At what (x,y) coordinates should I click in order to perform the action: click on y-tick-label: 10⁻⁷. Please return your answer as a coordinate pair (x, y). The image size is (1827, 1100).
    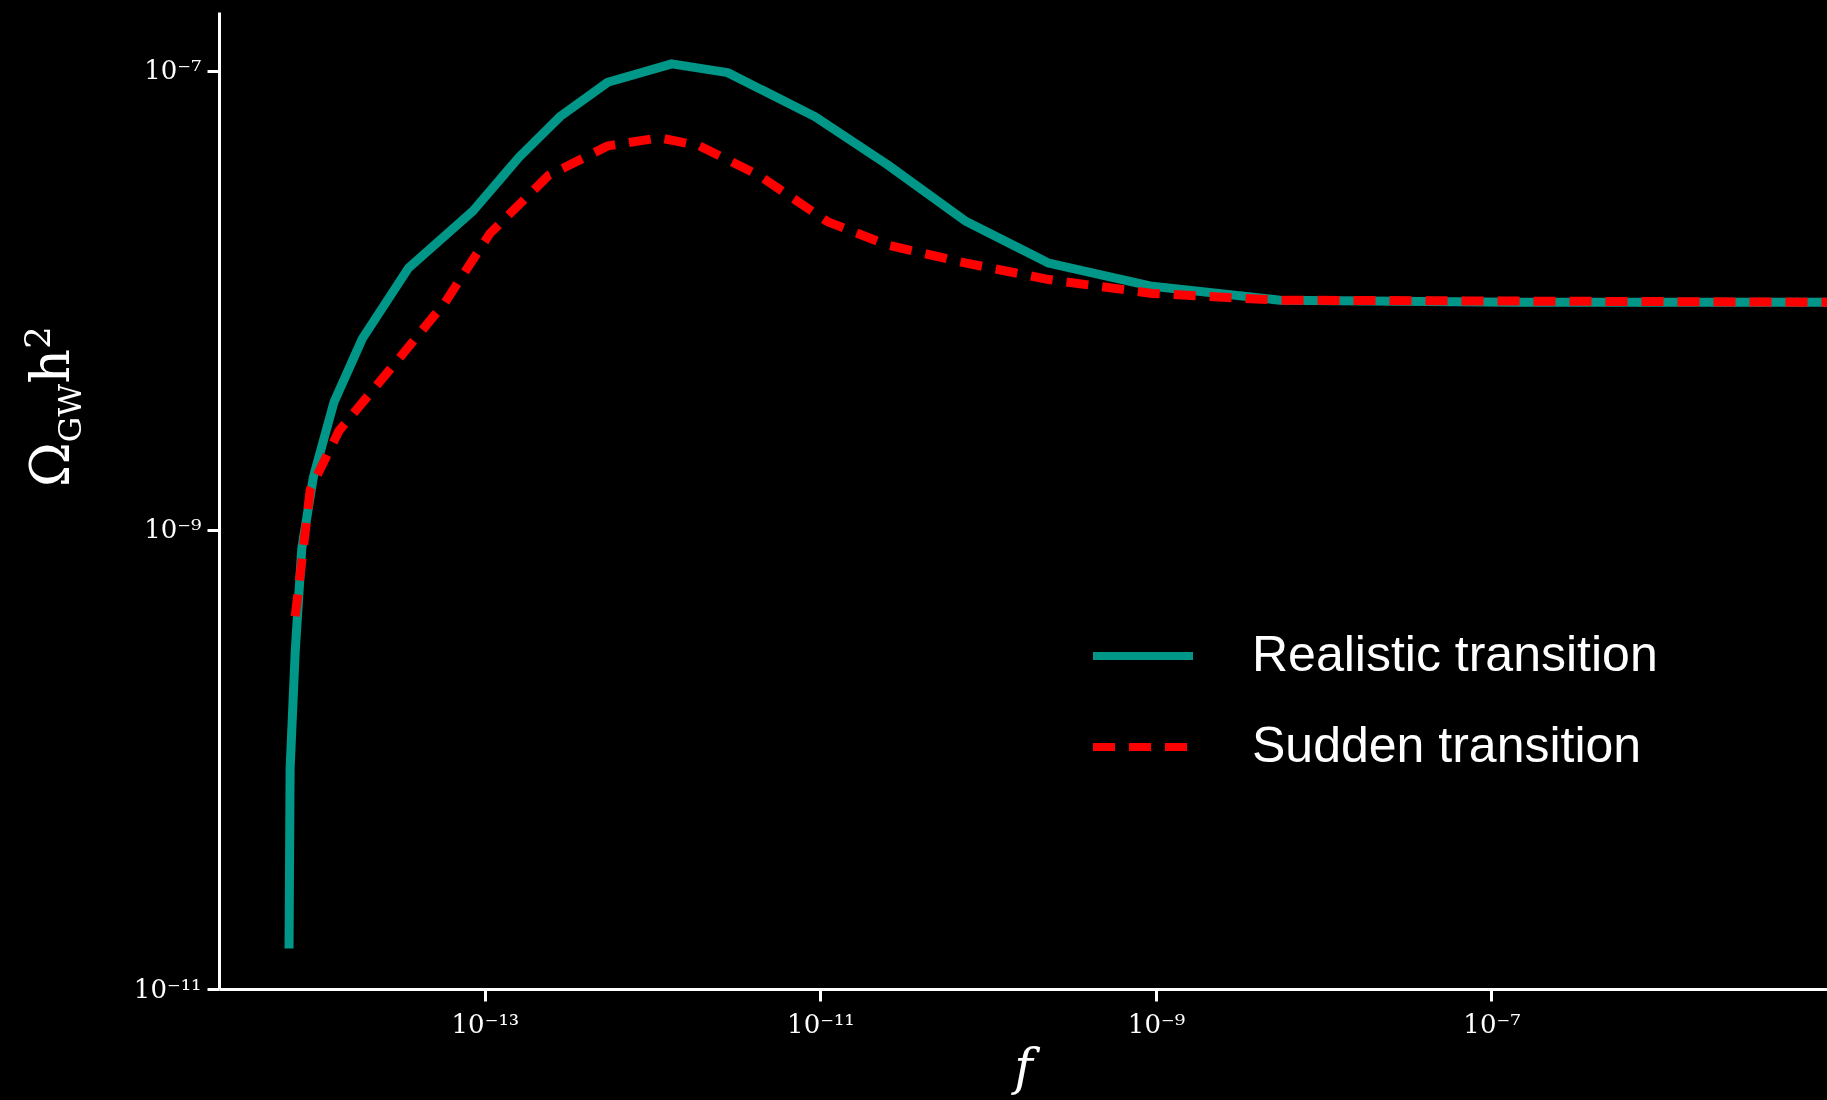
    Looking at the image, I should click on (173, 70).